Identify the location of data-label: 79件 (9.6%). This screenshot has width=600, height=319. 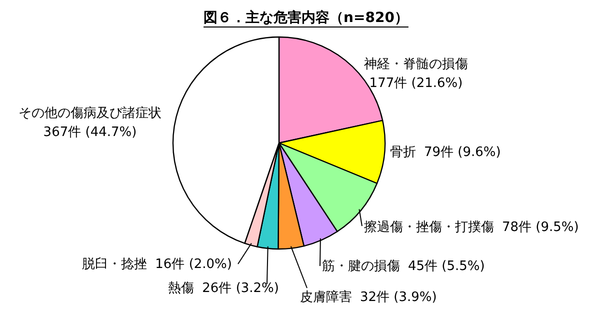
(462, 152).